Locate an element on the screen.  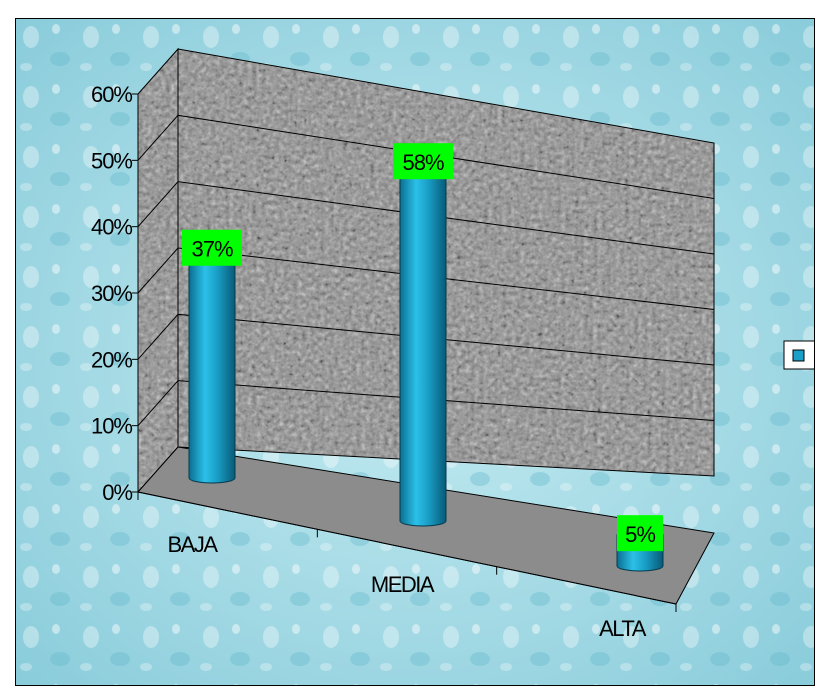
y-axis: 0% 10% 20% 30% 40% 50% 60% is located at coordinates (114, 293).